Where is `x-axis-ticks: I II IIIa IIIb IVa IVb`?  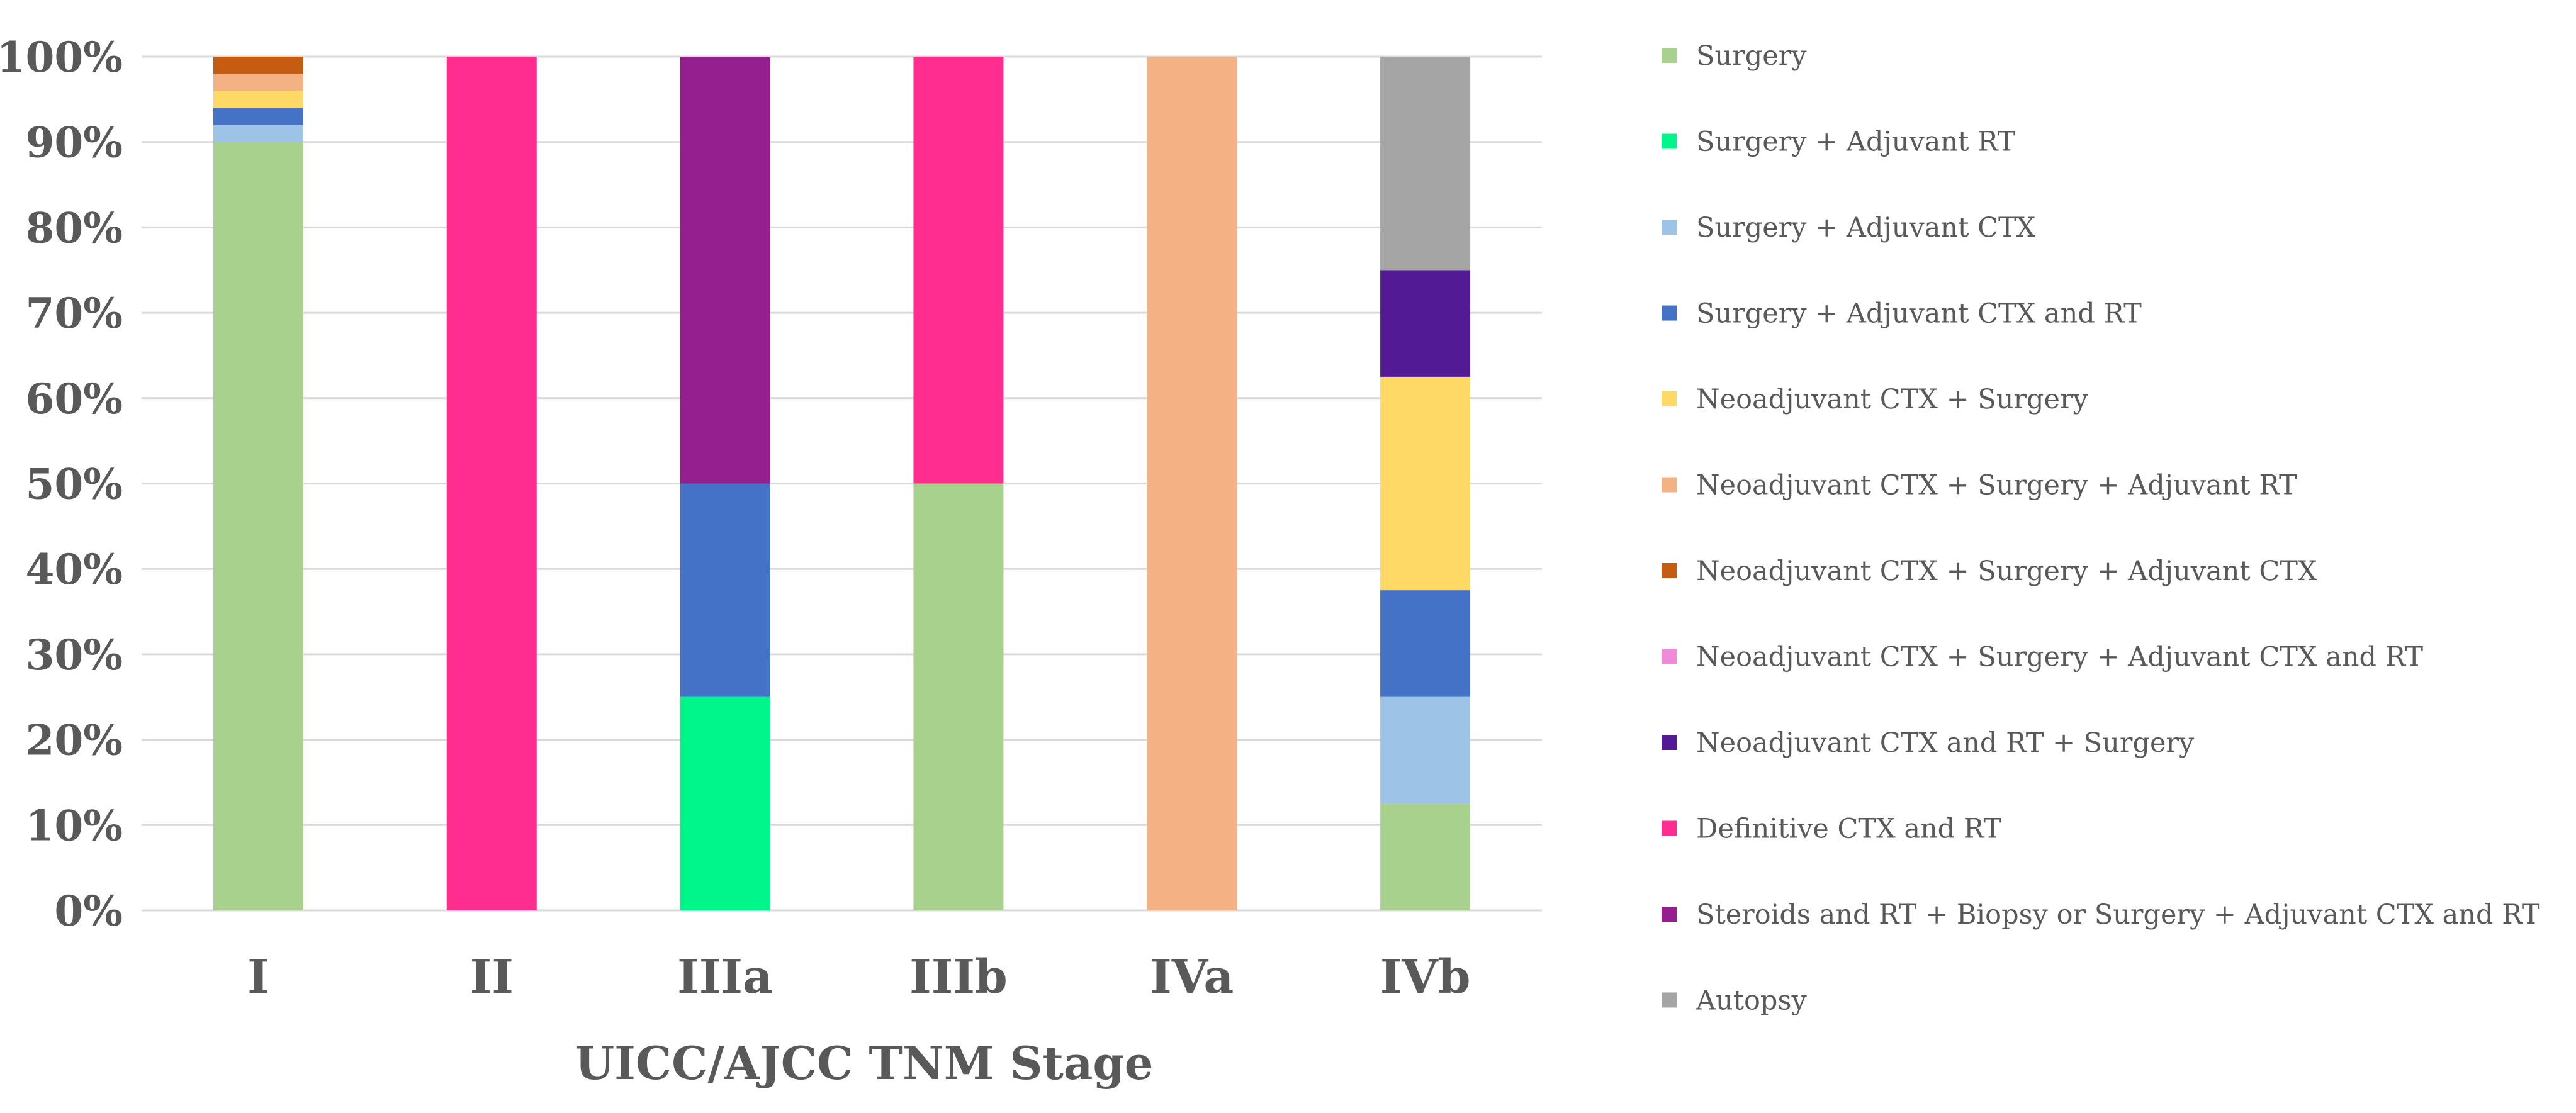
x-axis-ticks: I II IIIa IIIb IVa IVb is located at coordinates (858, 977).